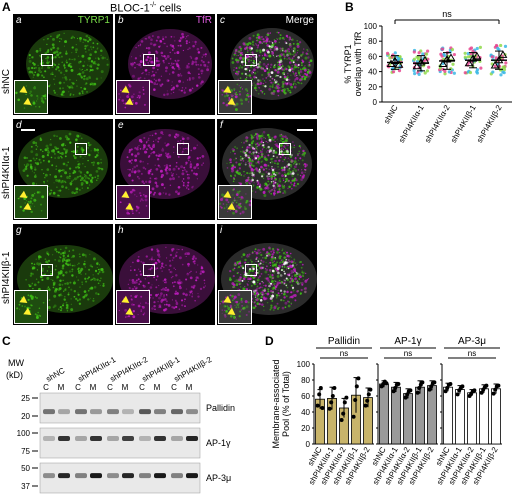 Image resolution: width=520 pixels, height=501 pixels. I want to click on tile-letter: a, so click(19, 20).